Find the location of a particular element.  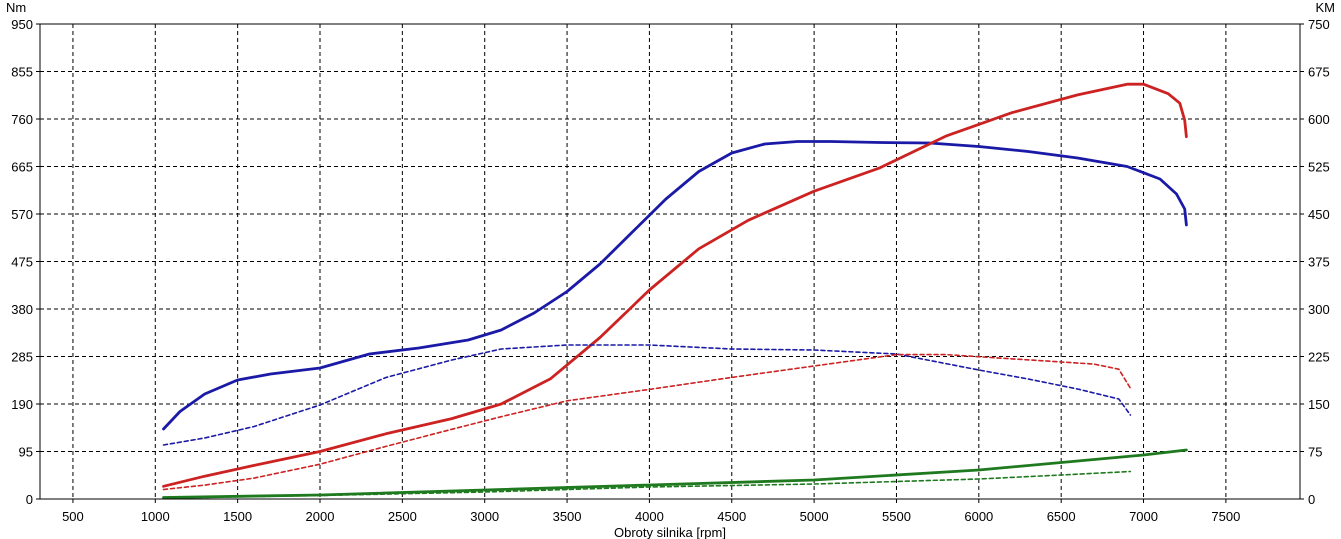

x-axis-title: Obroty silnika [rpm] is located at coordinates (670, 532).